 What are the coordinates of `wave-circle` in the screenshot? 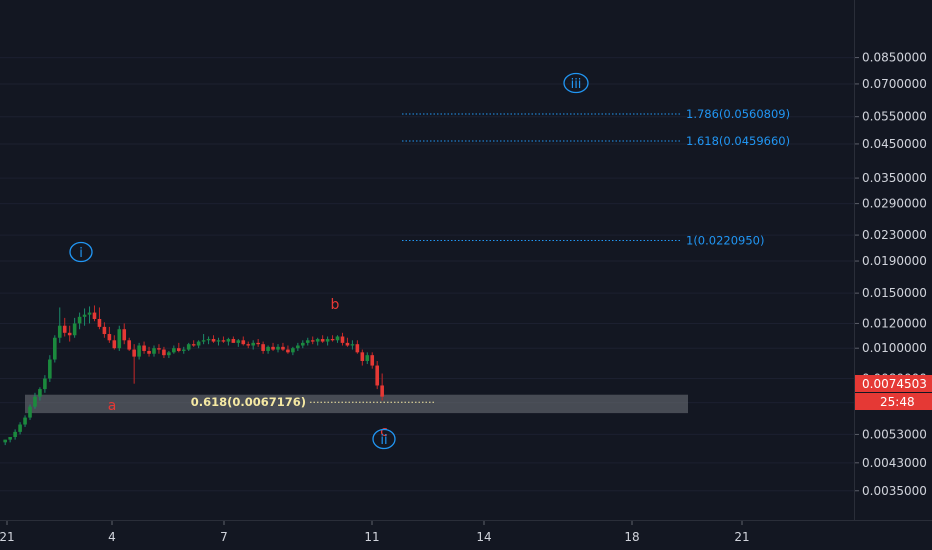 It's located at (384, 439).